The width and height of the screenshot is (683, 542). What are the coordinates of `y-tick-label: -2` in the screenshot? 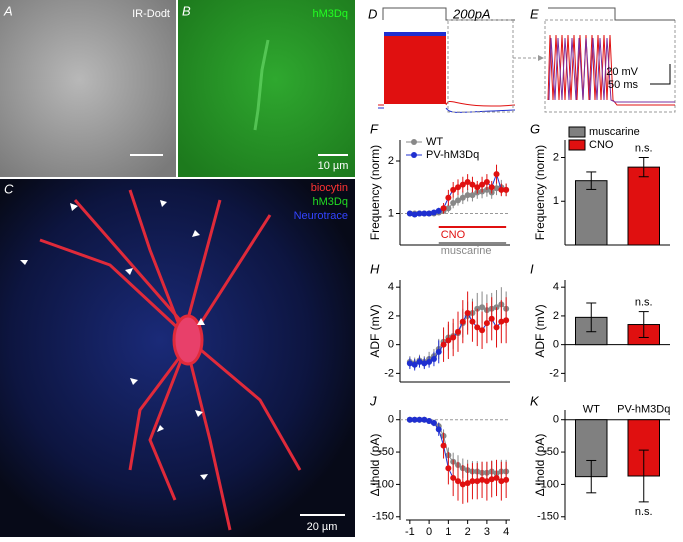 It's located at (389, 373).